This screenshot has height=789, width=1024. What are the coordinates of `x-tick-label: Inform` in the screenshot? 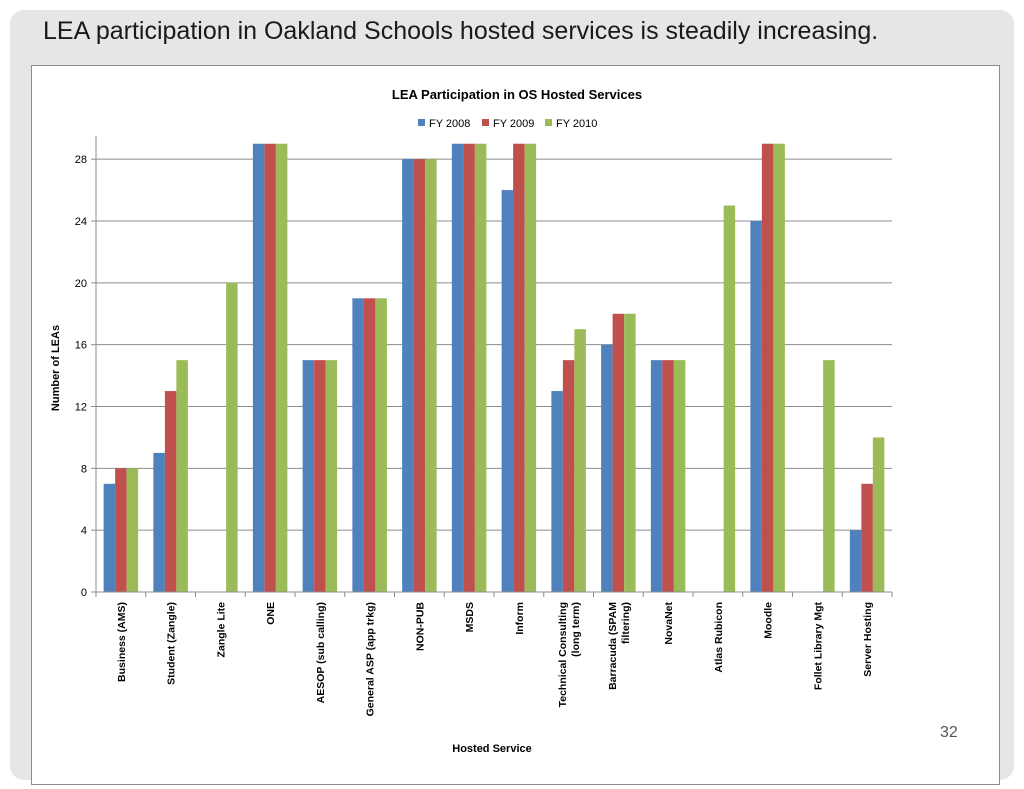 It's located at (520, 618).